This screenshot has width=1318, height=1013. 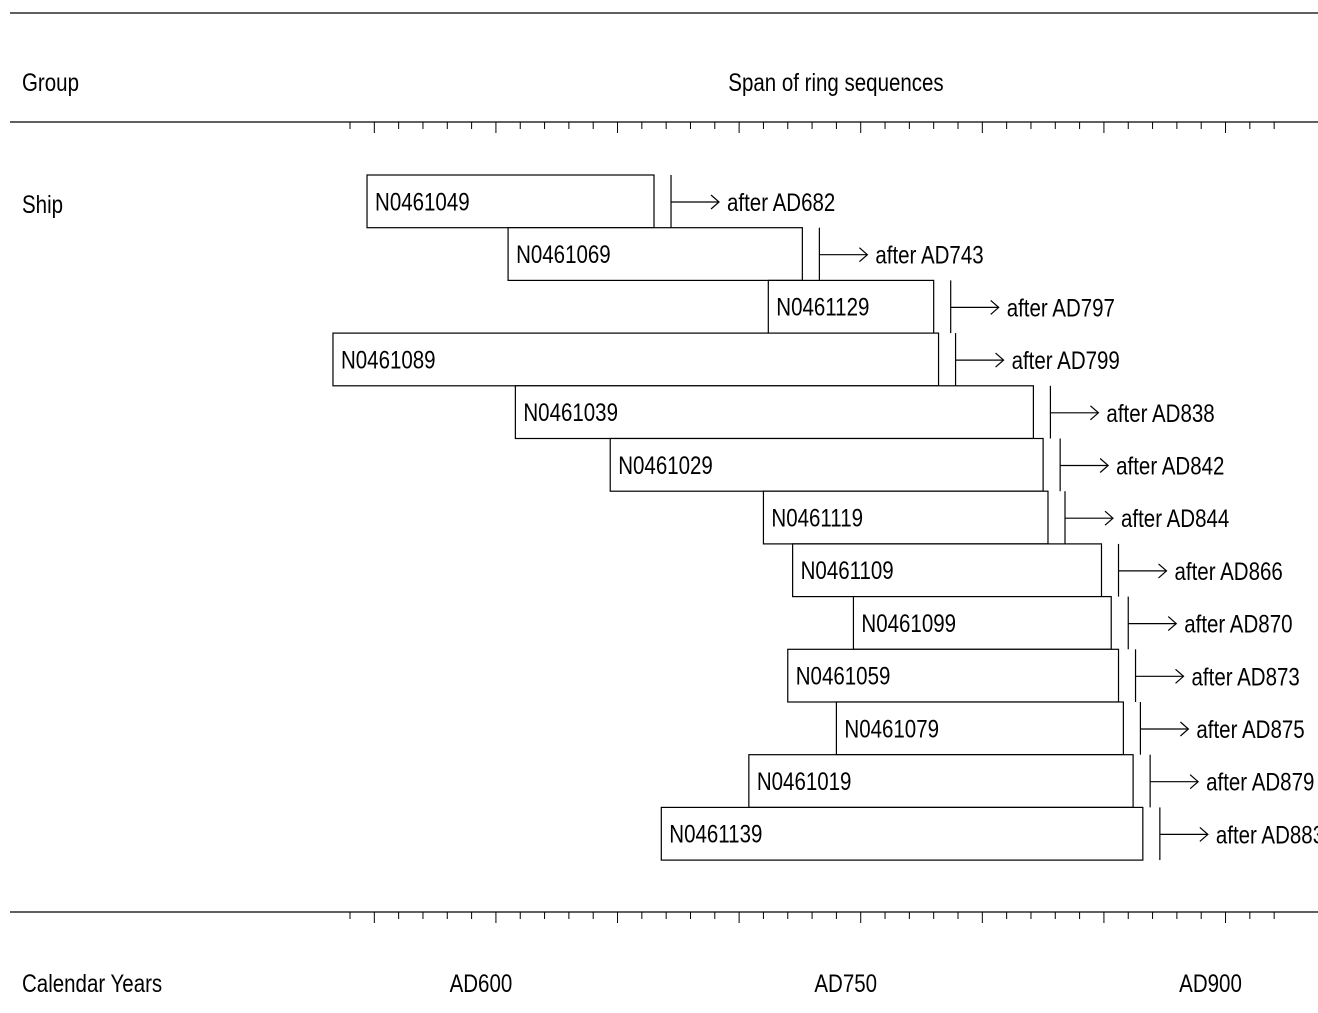 What do you see at coordinates (1260, 782) in the screenshot?
I see `felling-date-label: after AD879` at bounding box center [1260, 782].